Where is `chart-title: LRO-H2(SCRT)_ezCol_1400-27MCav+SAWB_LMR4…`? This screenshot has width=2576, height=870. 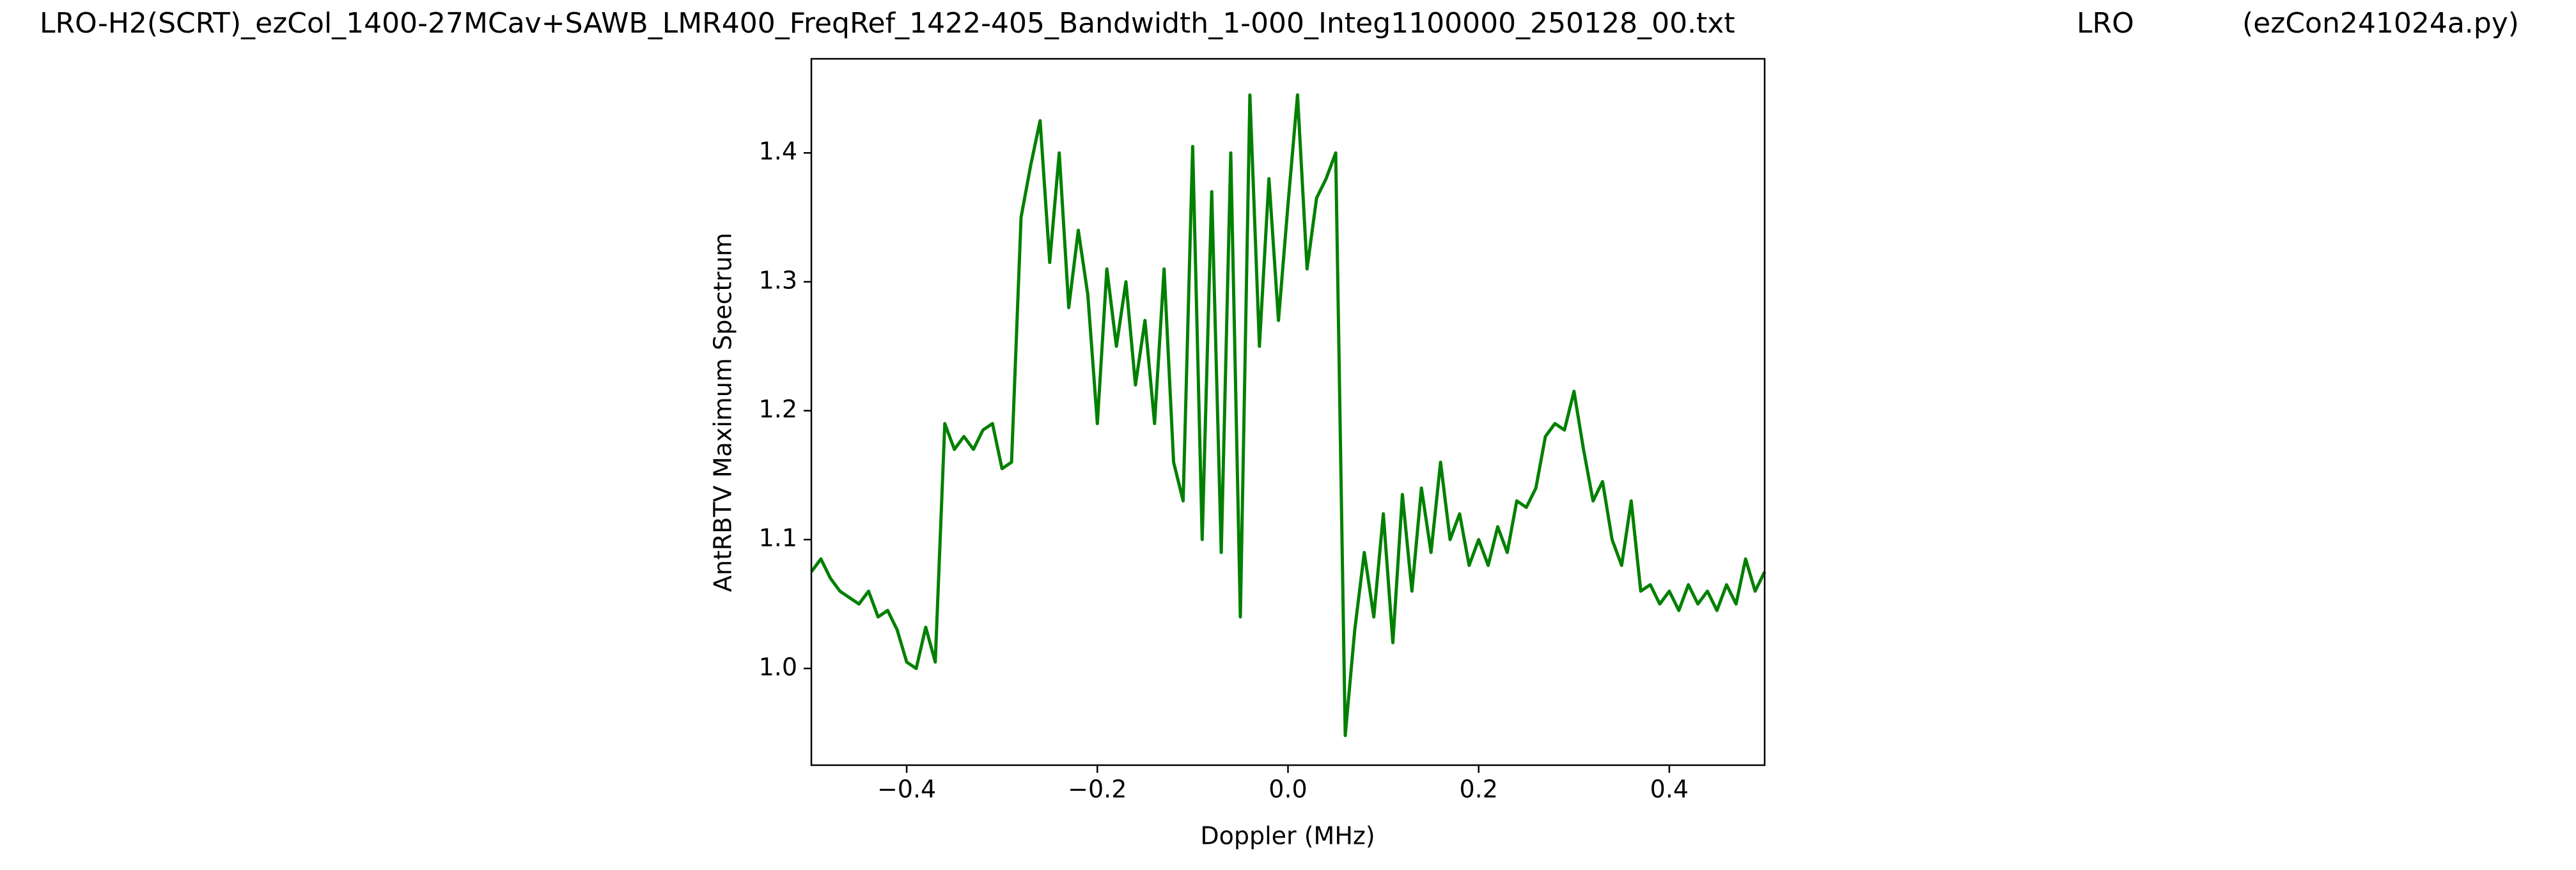 chart-title: LRO-H2(SCRT)_ezCol_1400-27MCav+SAWB_LMR4… is located at coordinates (887, 23).